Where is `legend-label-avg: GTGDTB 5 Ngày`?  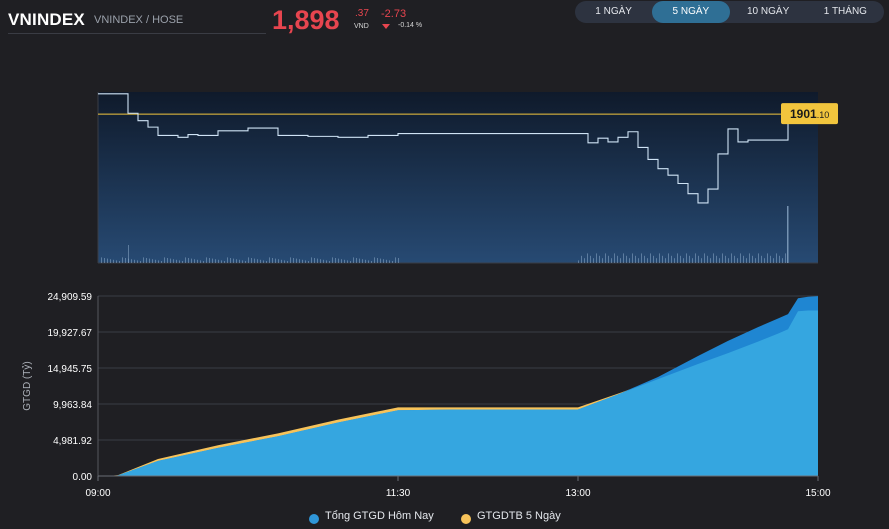 legend-label-avg: GTGDTB 5 Ngày is located at coordinates (519, 516).